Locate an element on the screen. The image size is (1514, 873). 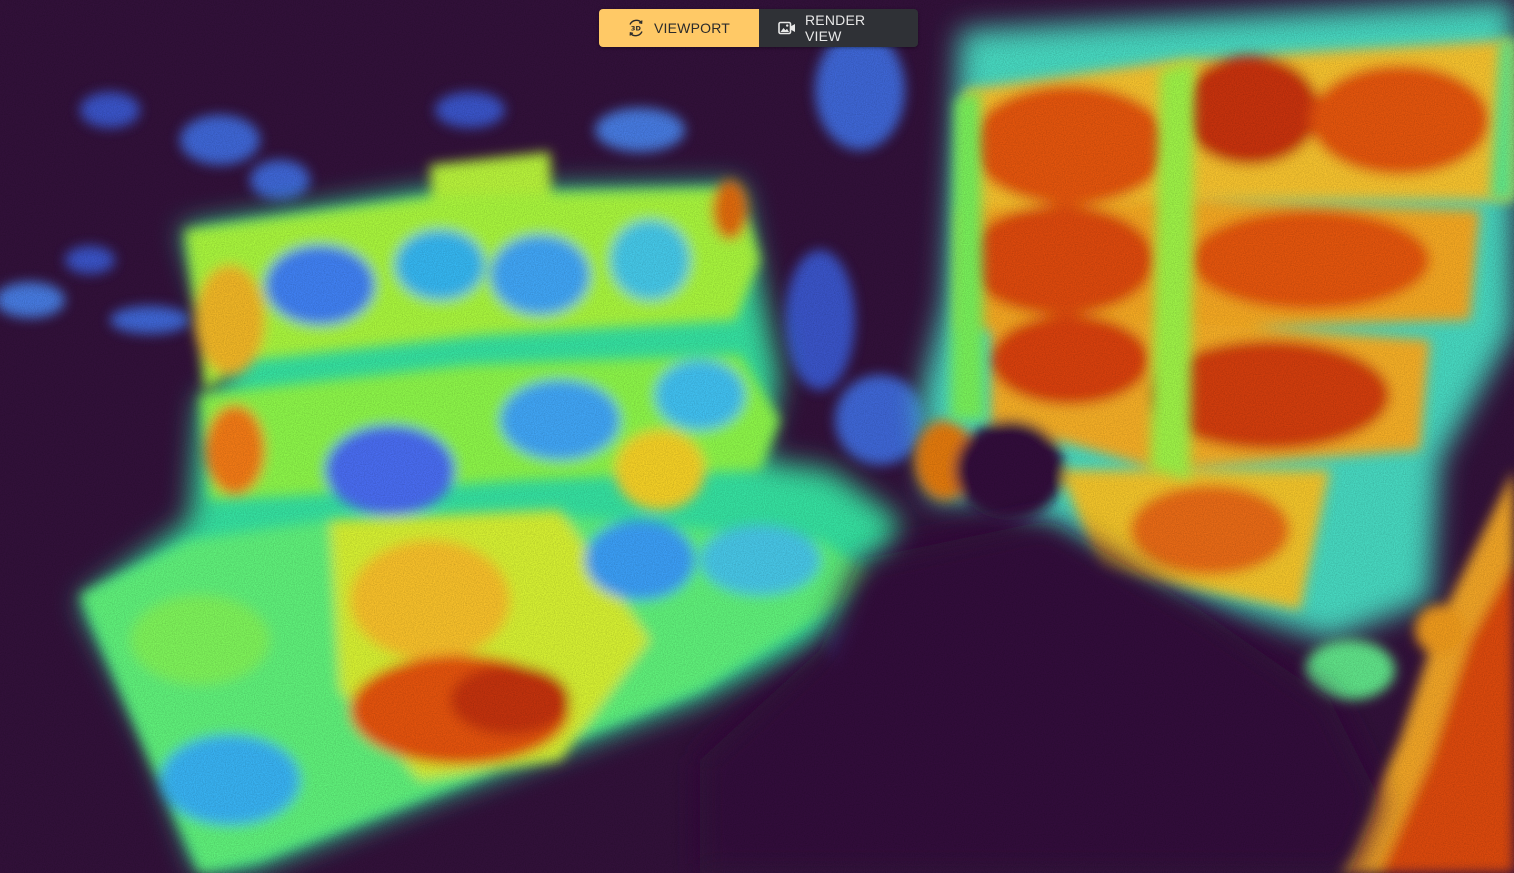
render-view-button: RENDER VIEW is located at coordinates (838, 28).